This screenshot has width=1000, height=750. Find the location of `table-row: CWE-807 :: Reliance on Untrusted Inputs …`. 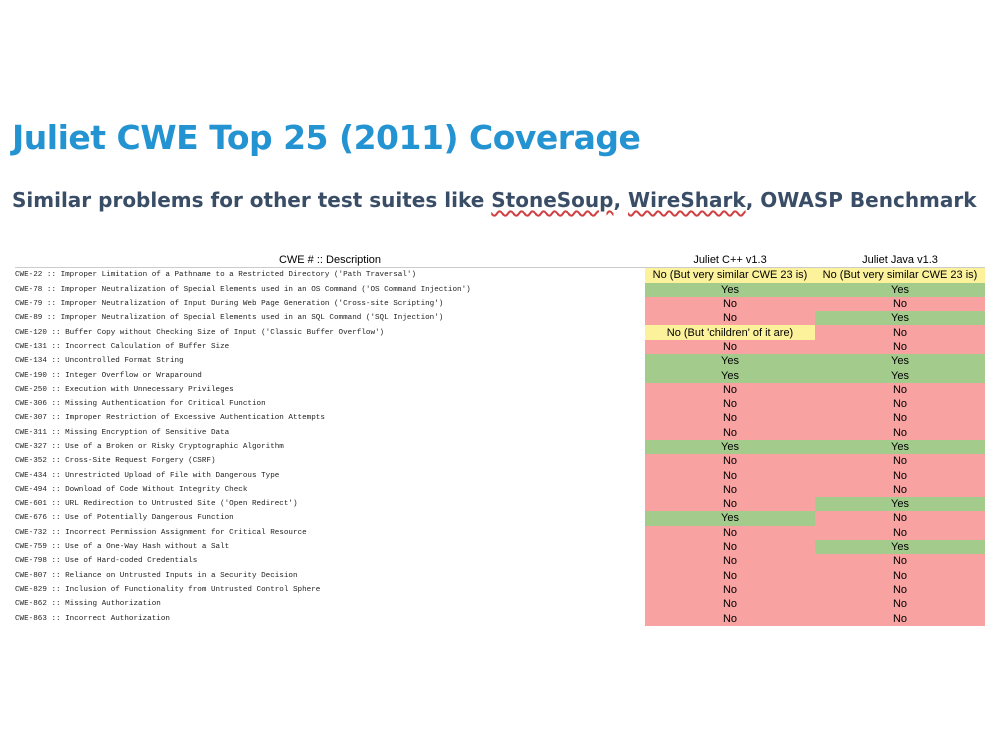

table-row: CWE-807 :: Reliance on Untrusted Inputs … is located at coordinates (500, 575).